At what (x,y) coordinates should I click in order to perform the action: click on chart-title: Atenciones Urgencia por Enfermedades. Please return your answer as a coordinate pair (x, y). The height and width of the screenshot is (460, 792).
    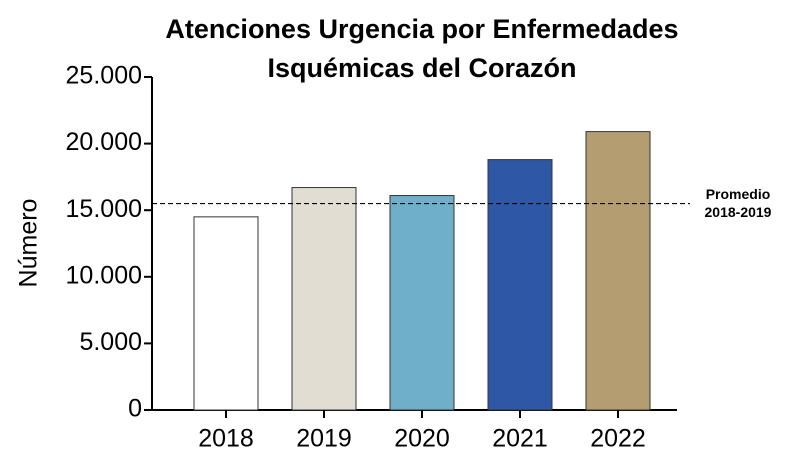
    Looking at the image, I should click on (421, 29).